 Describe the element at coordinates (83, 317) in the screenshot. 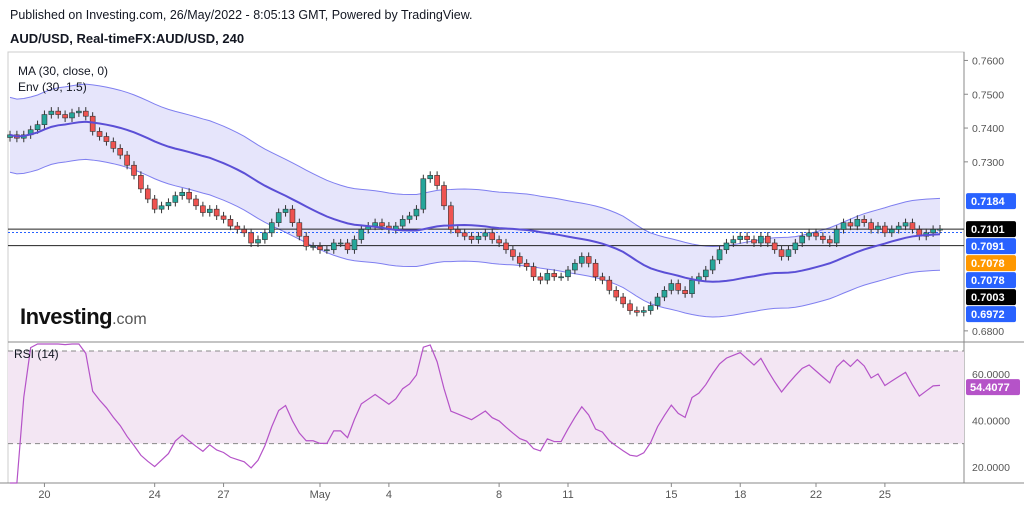

I see `investing-logo: Investing.com` at that location.